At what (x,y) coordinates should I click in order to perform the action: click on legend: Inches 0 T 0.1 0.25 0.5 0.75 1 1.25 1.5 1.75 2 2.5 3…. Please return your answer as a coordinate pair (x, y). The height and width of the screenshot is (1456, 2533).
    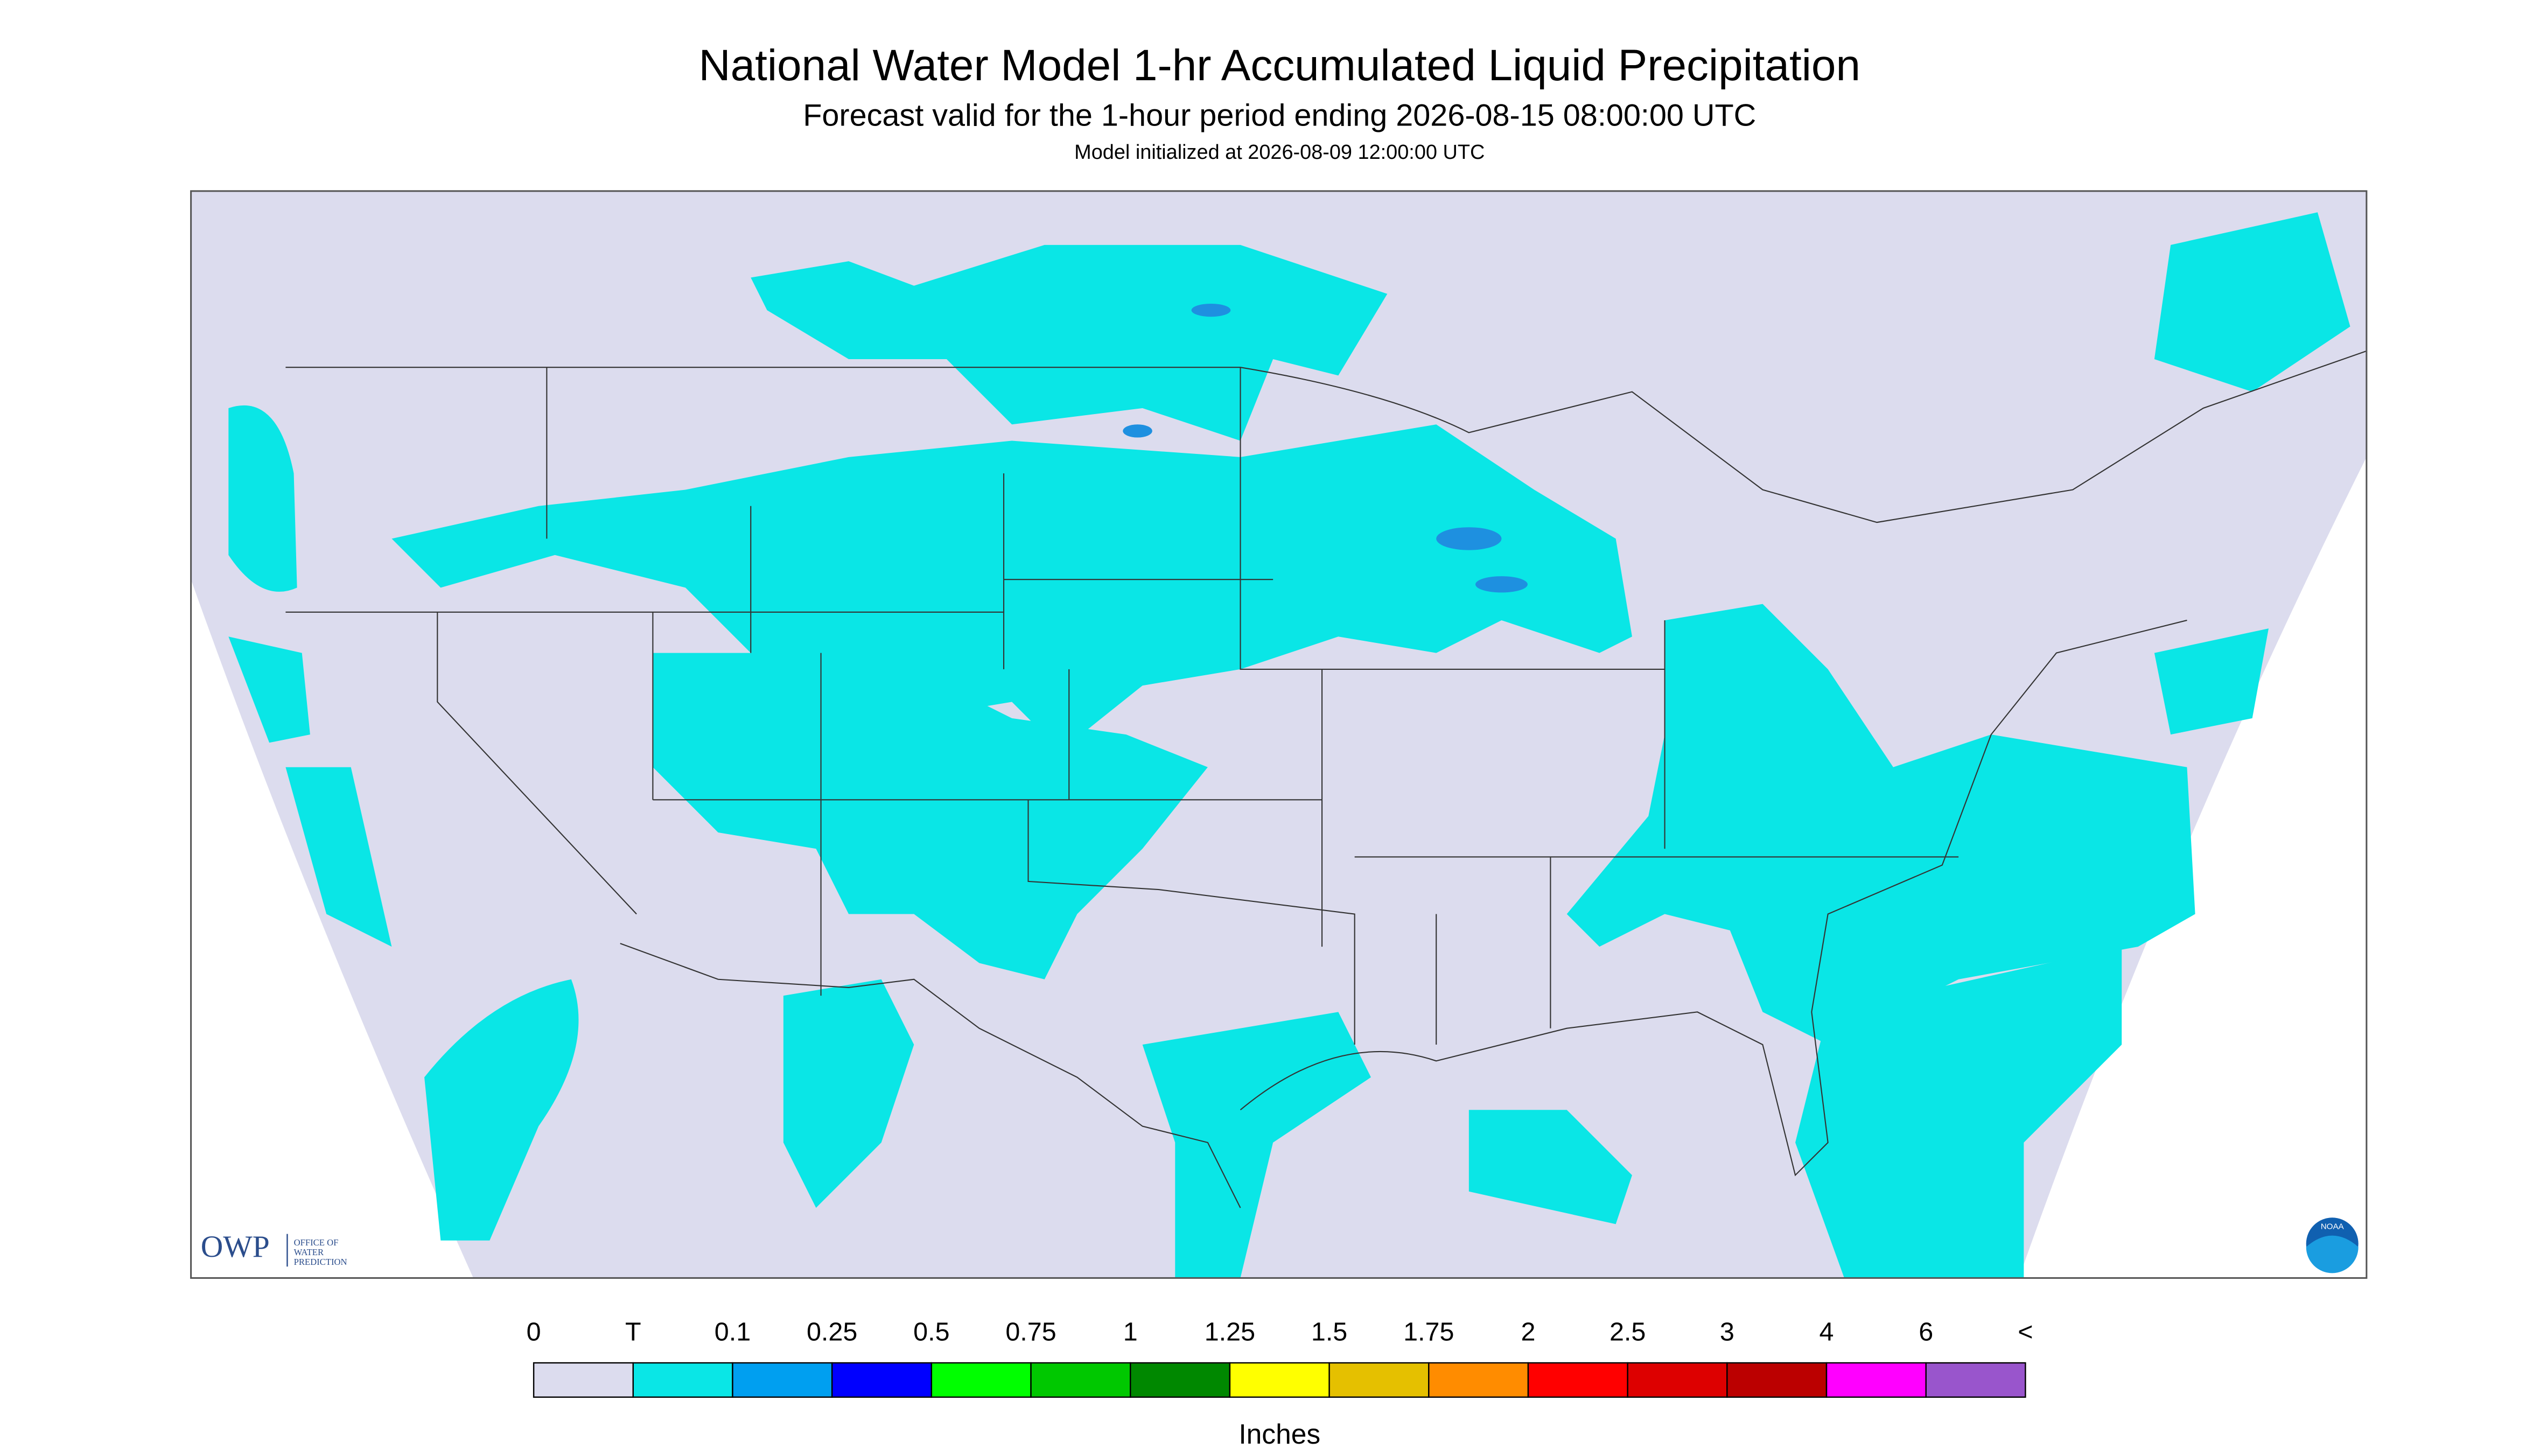
    Looking at the image, I should click on (1280, 1383).